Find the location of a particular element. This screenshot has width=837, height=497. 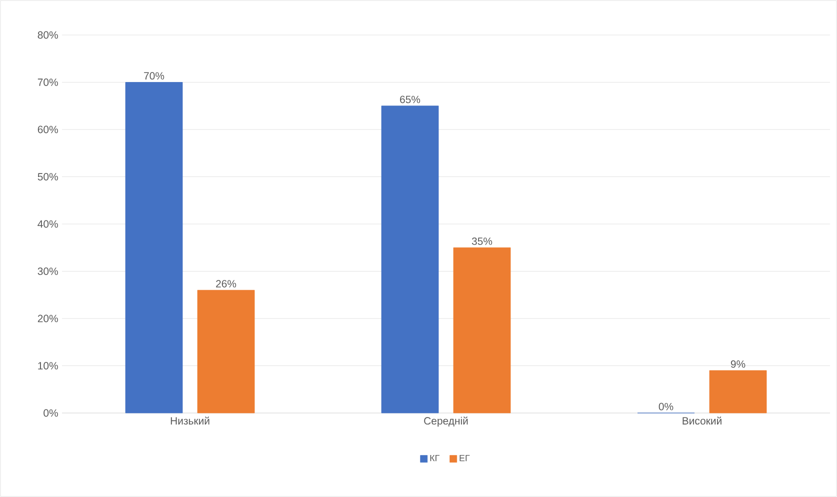

x-tick-label: Середній is located at coordinates (446, 421).